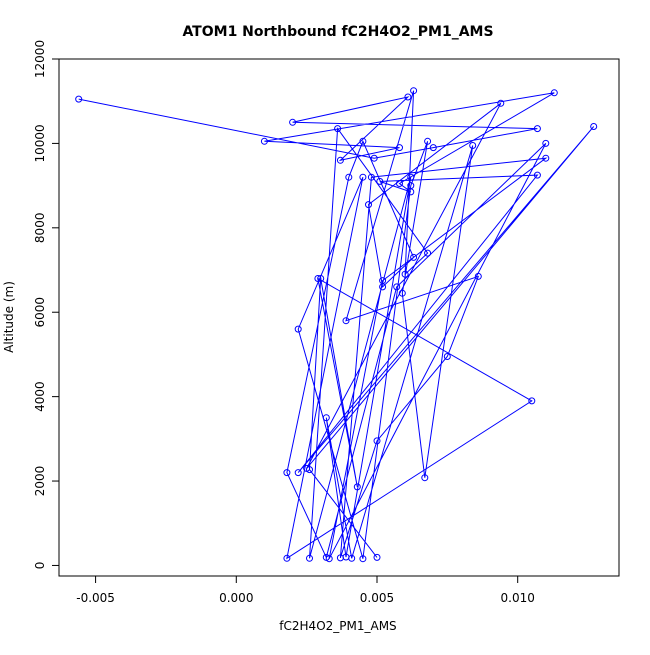 This screenshot has height=655, width=650. I want to click on y-axis-label: Altitude (m), so click(9, 317).